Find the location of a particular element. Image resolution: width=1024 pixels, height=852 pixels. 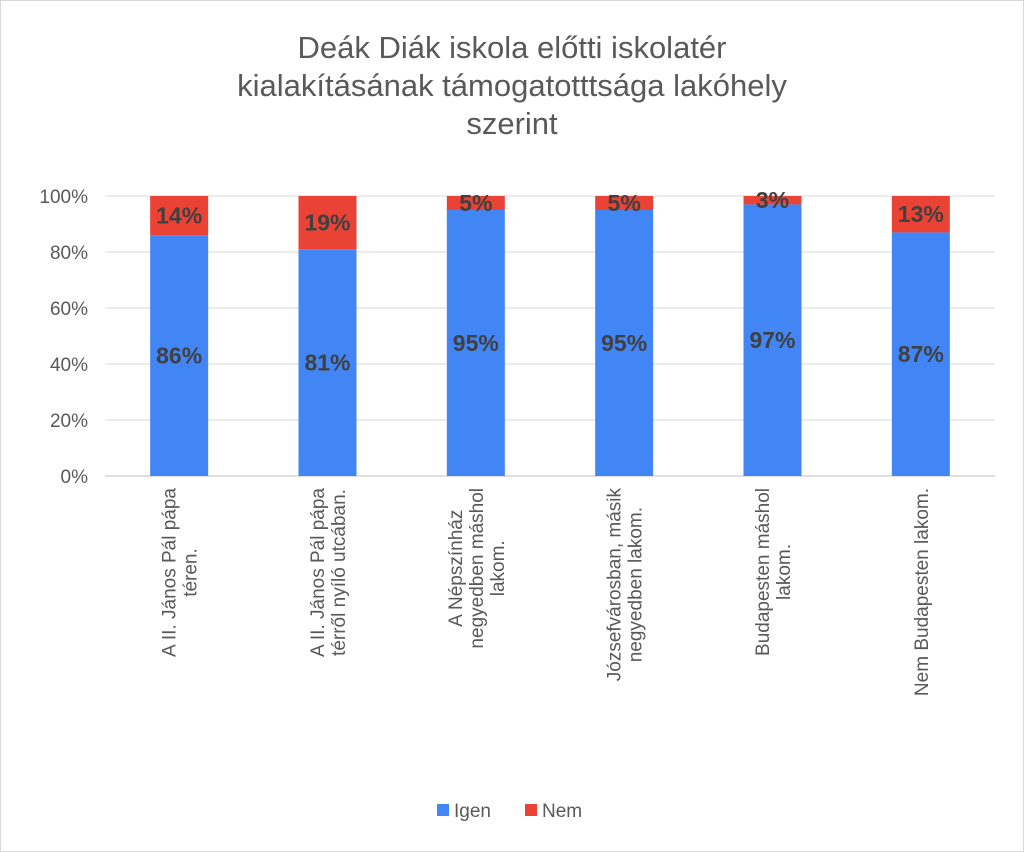

x-category-label-line: Józsefvárosban, másik is located at coordinates (615, 585).